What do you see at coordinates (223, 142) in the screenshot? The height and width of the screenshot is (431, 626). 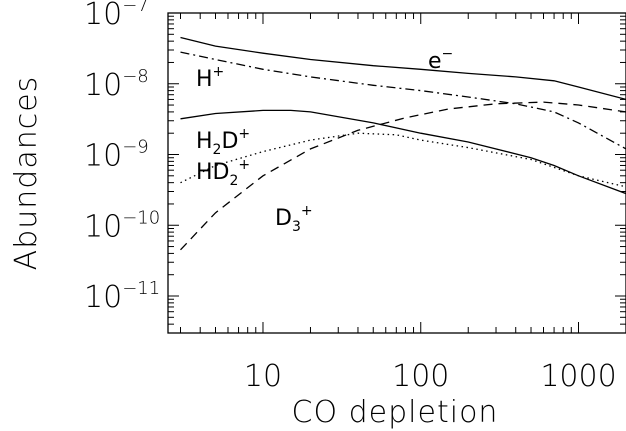 I see `series-label: H2D+` at bounding box center [223, 142].